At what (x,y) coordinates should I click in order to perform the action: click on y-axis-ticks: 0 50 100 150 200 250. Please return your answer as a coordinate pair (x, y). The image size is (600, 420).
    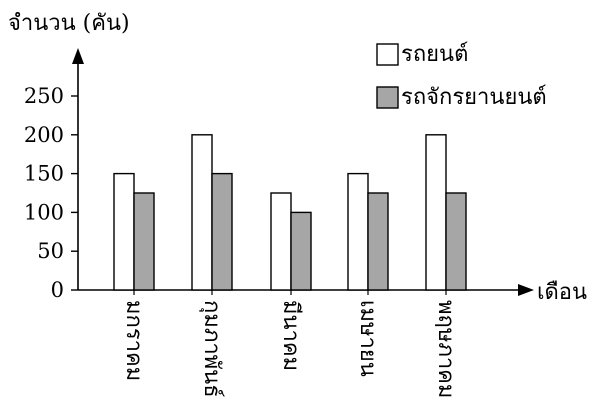
    Looking at the image, I should click on (51, 193).